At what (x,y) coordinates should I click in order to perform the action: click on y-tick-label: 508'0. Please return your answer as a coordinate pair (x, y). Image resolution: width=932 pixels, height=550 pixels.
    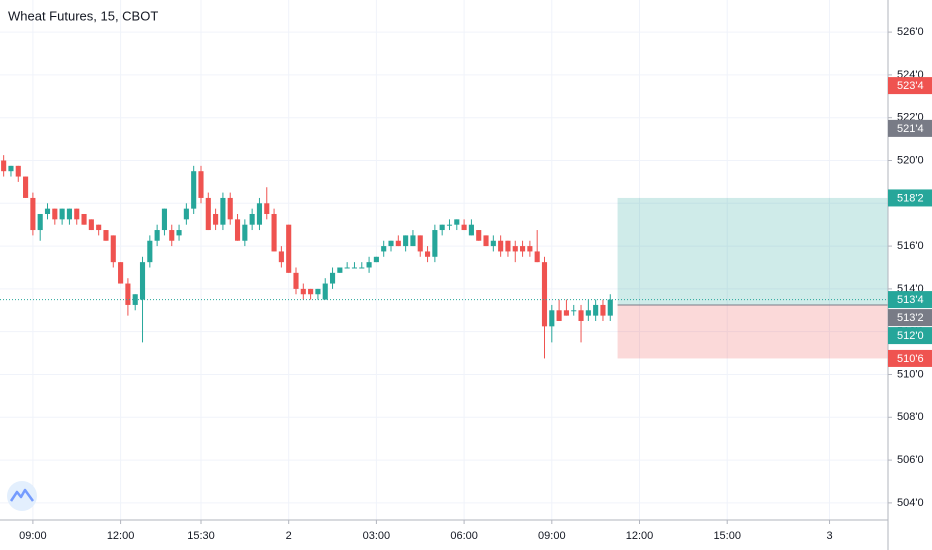
    Looking at the image, I should click on (910, 417).